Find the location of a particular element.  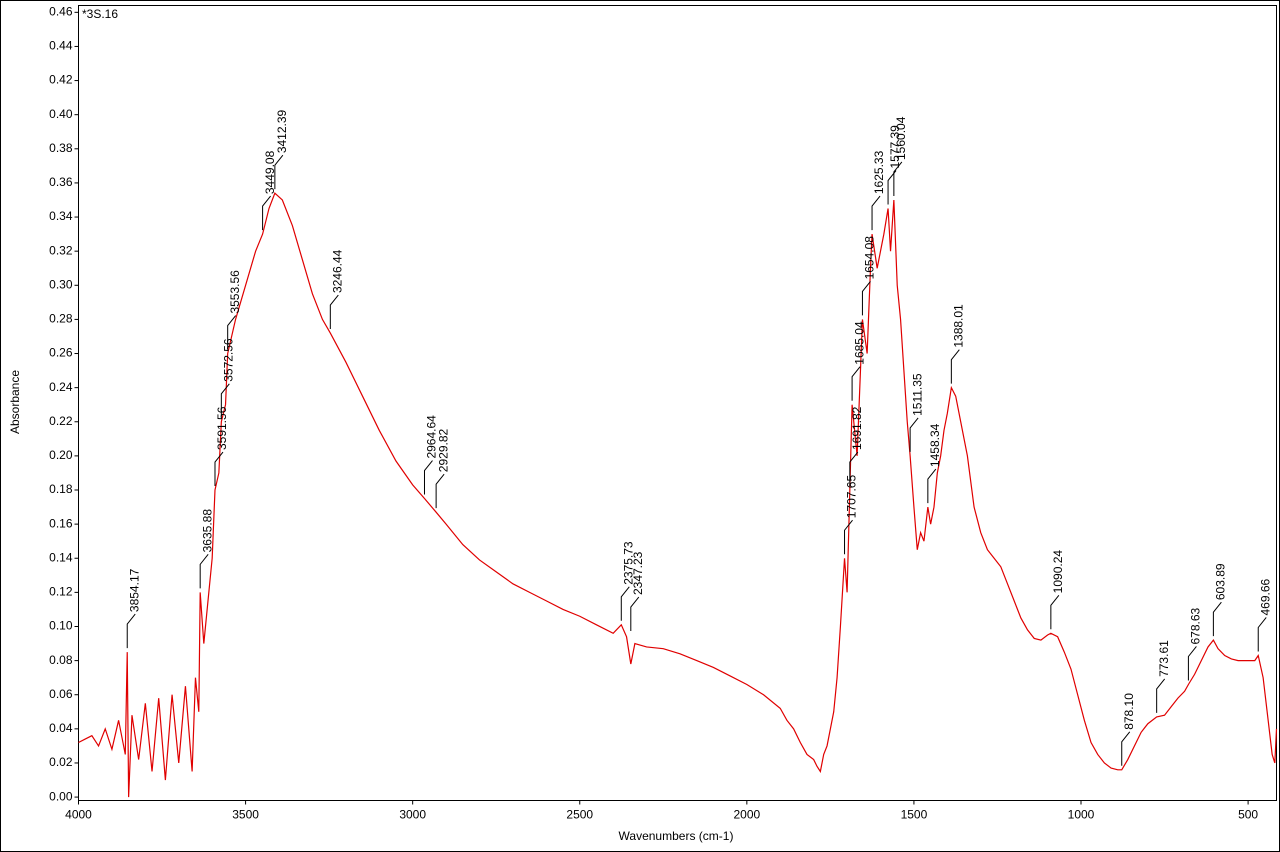

y-tick-label: 0.16 is located at coordinates (61, 523).